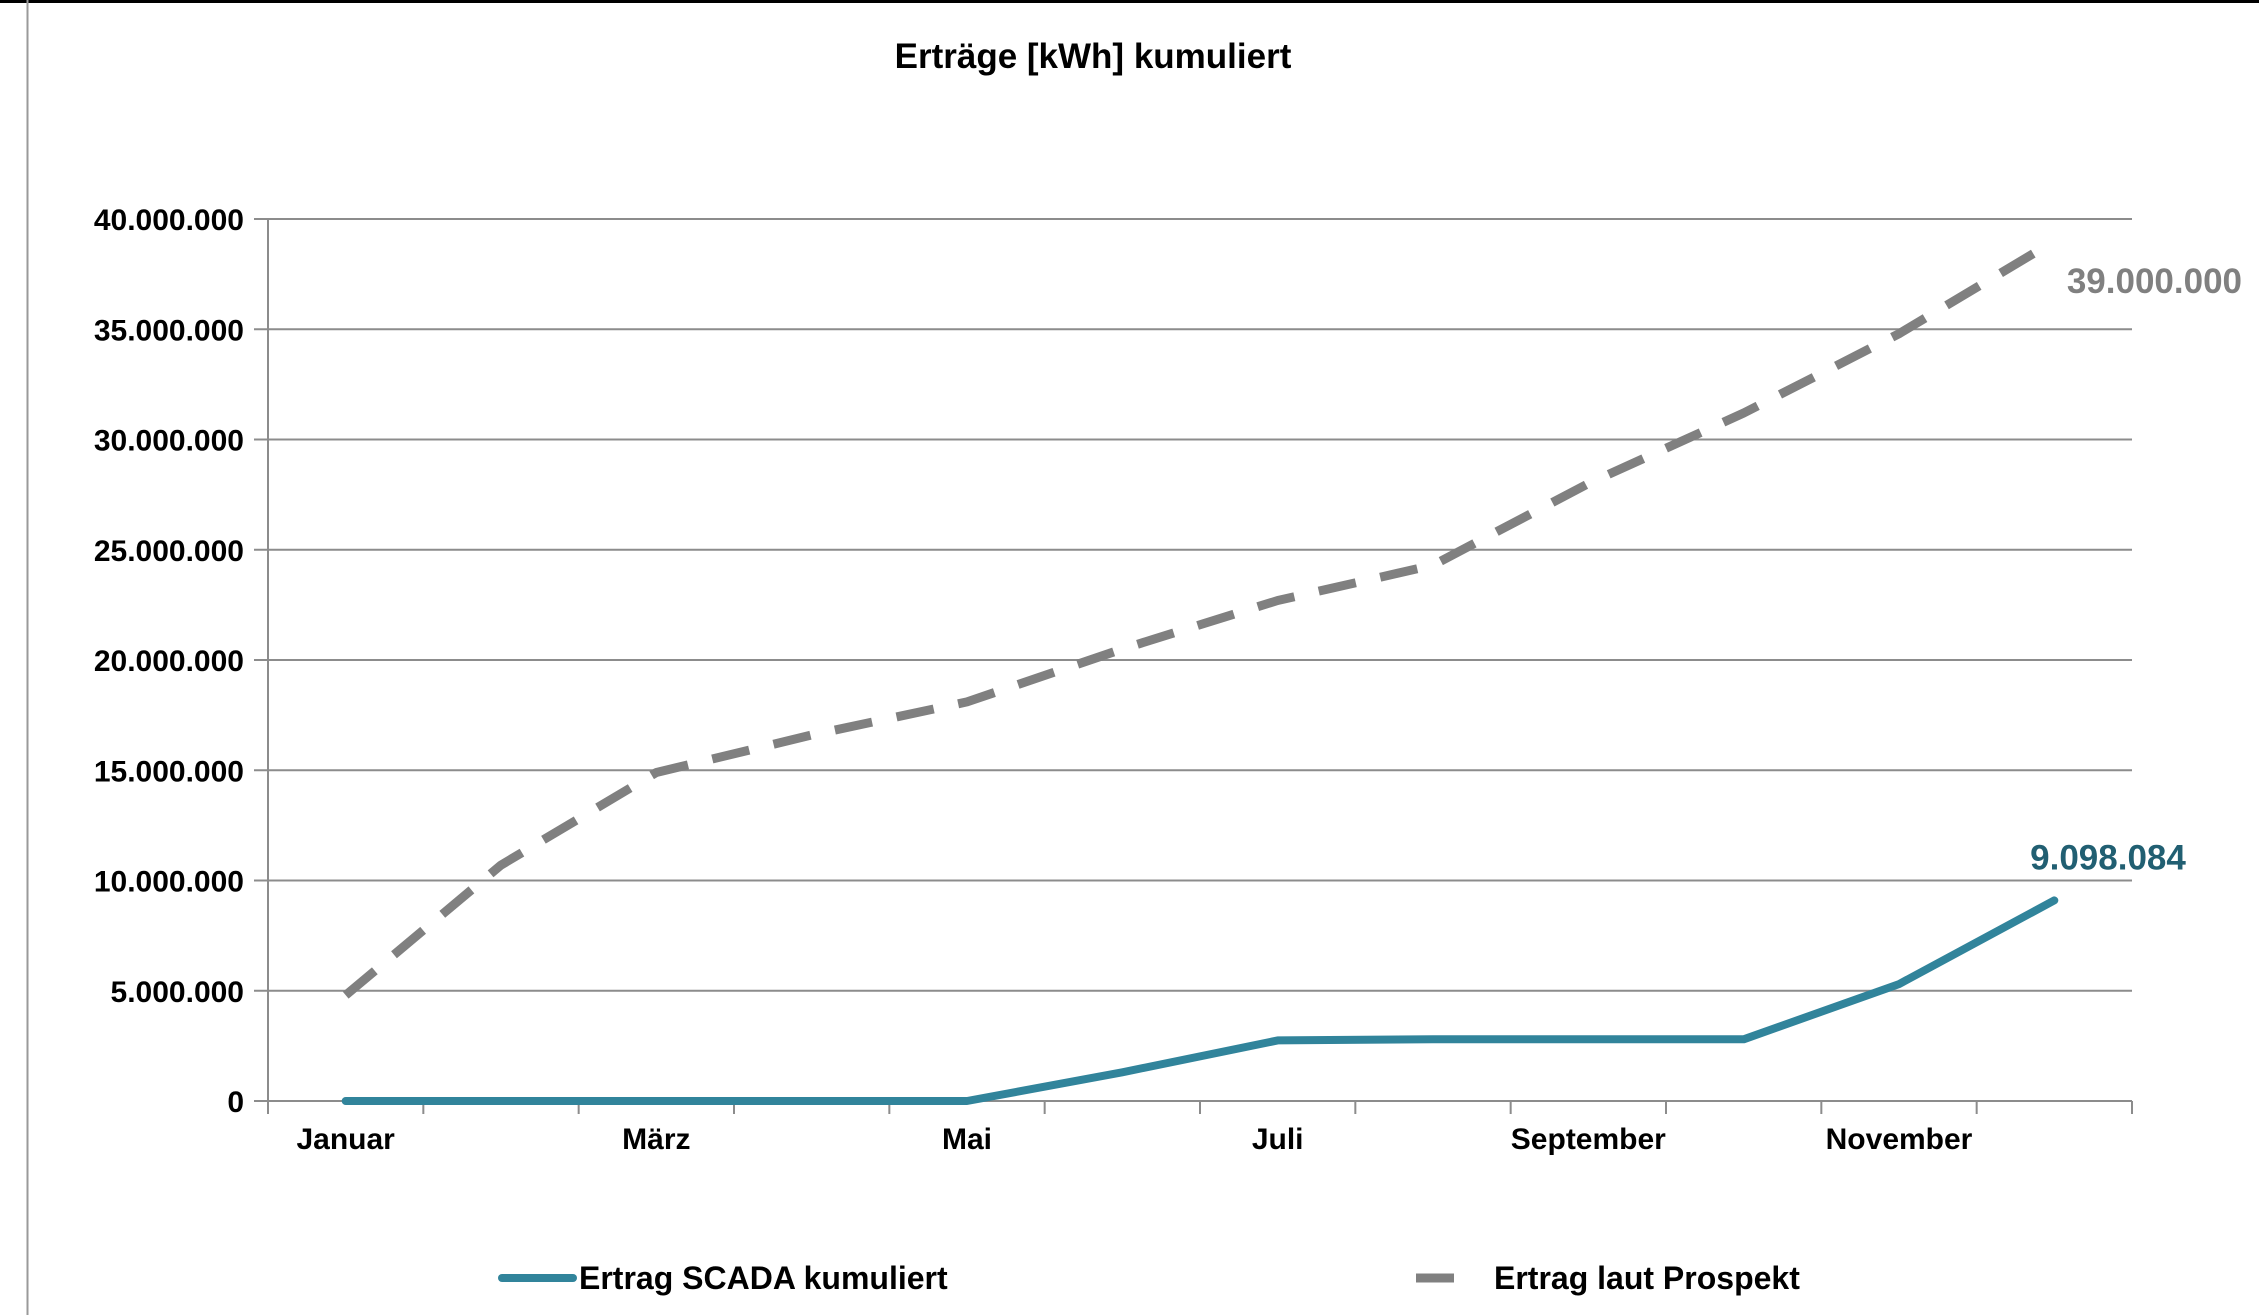  What do you see at coordinates (1588, 1139) in the screenshot?
I see `x-tick-label: September` at bounding box center [1588, 1139].